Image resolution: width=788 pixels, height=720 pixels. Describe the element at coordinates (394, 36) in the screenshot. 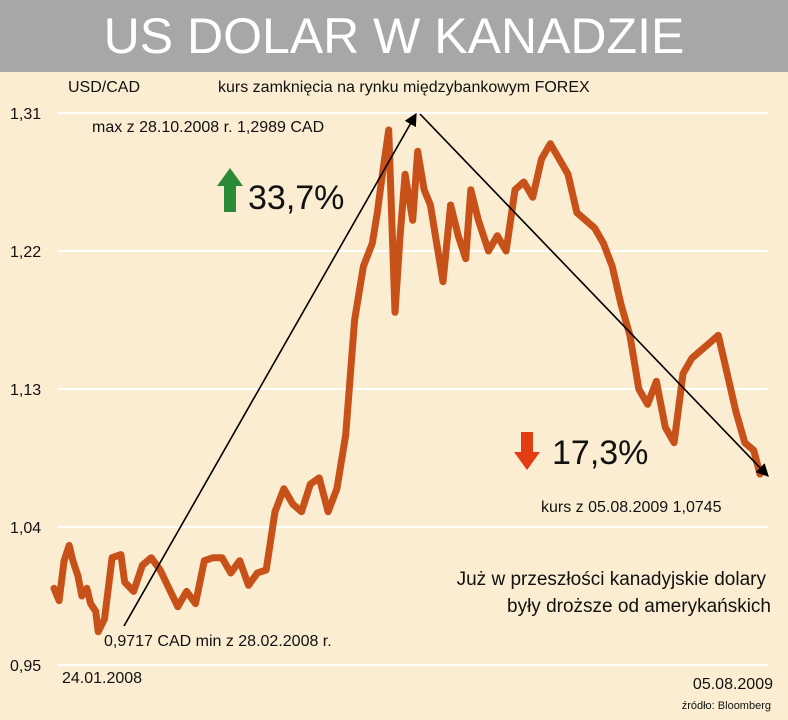

I see `chart-title: US DOLAR W KANADZIE` at that location.